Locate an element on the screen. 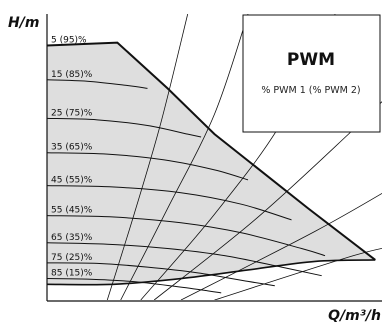  speed-curve-label: 15 (85)% is located at coordinates (72, 75).